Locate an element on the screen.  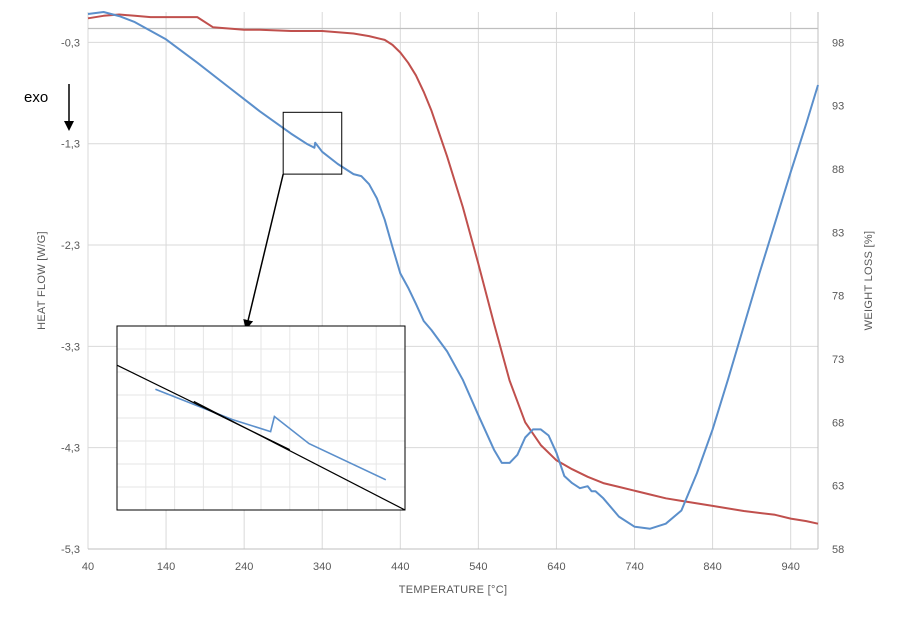
x-tick-label: 440 is located at coordinates (400, 567).